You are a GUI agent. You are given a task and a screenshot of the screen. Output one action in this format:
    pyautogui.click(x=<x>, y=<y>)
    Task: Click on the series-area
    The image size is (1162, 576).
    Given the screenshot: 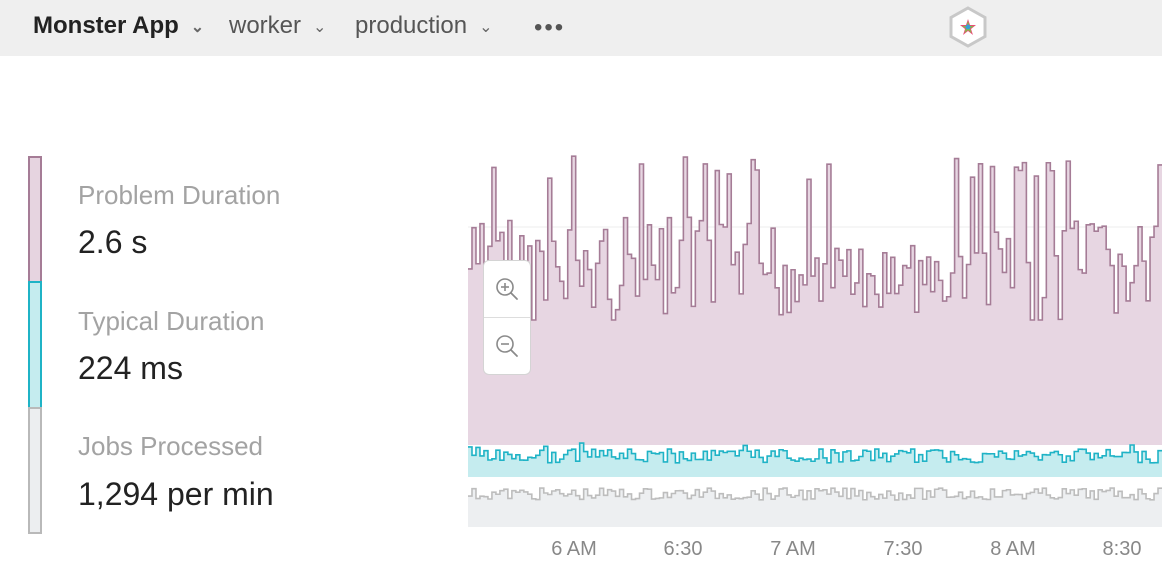 What is the action you would take?
    pyautogui.click(x=815, y=507)
    